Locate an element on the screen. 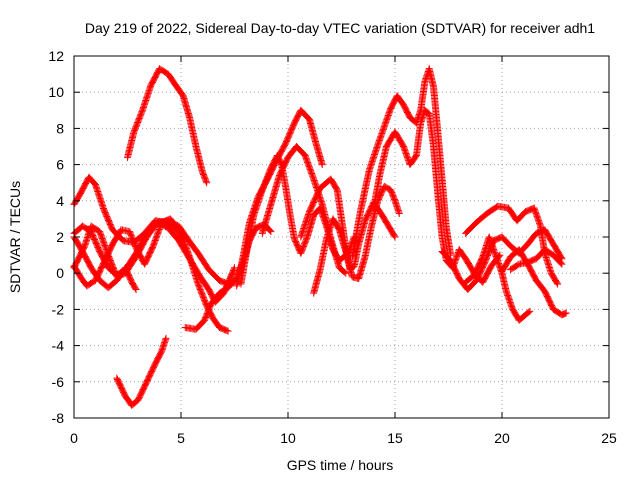 This screenshot has width=640, height=480. series-arc-g is located at coordinates (105, 263).